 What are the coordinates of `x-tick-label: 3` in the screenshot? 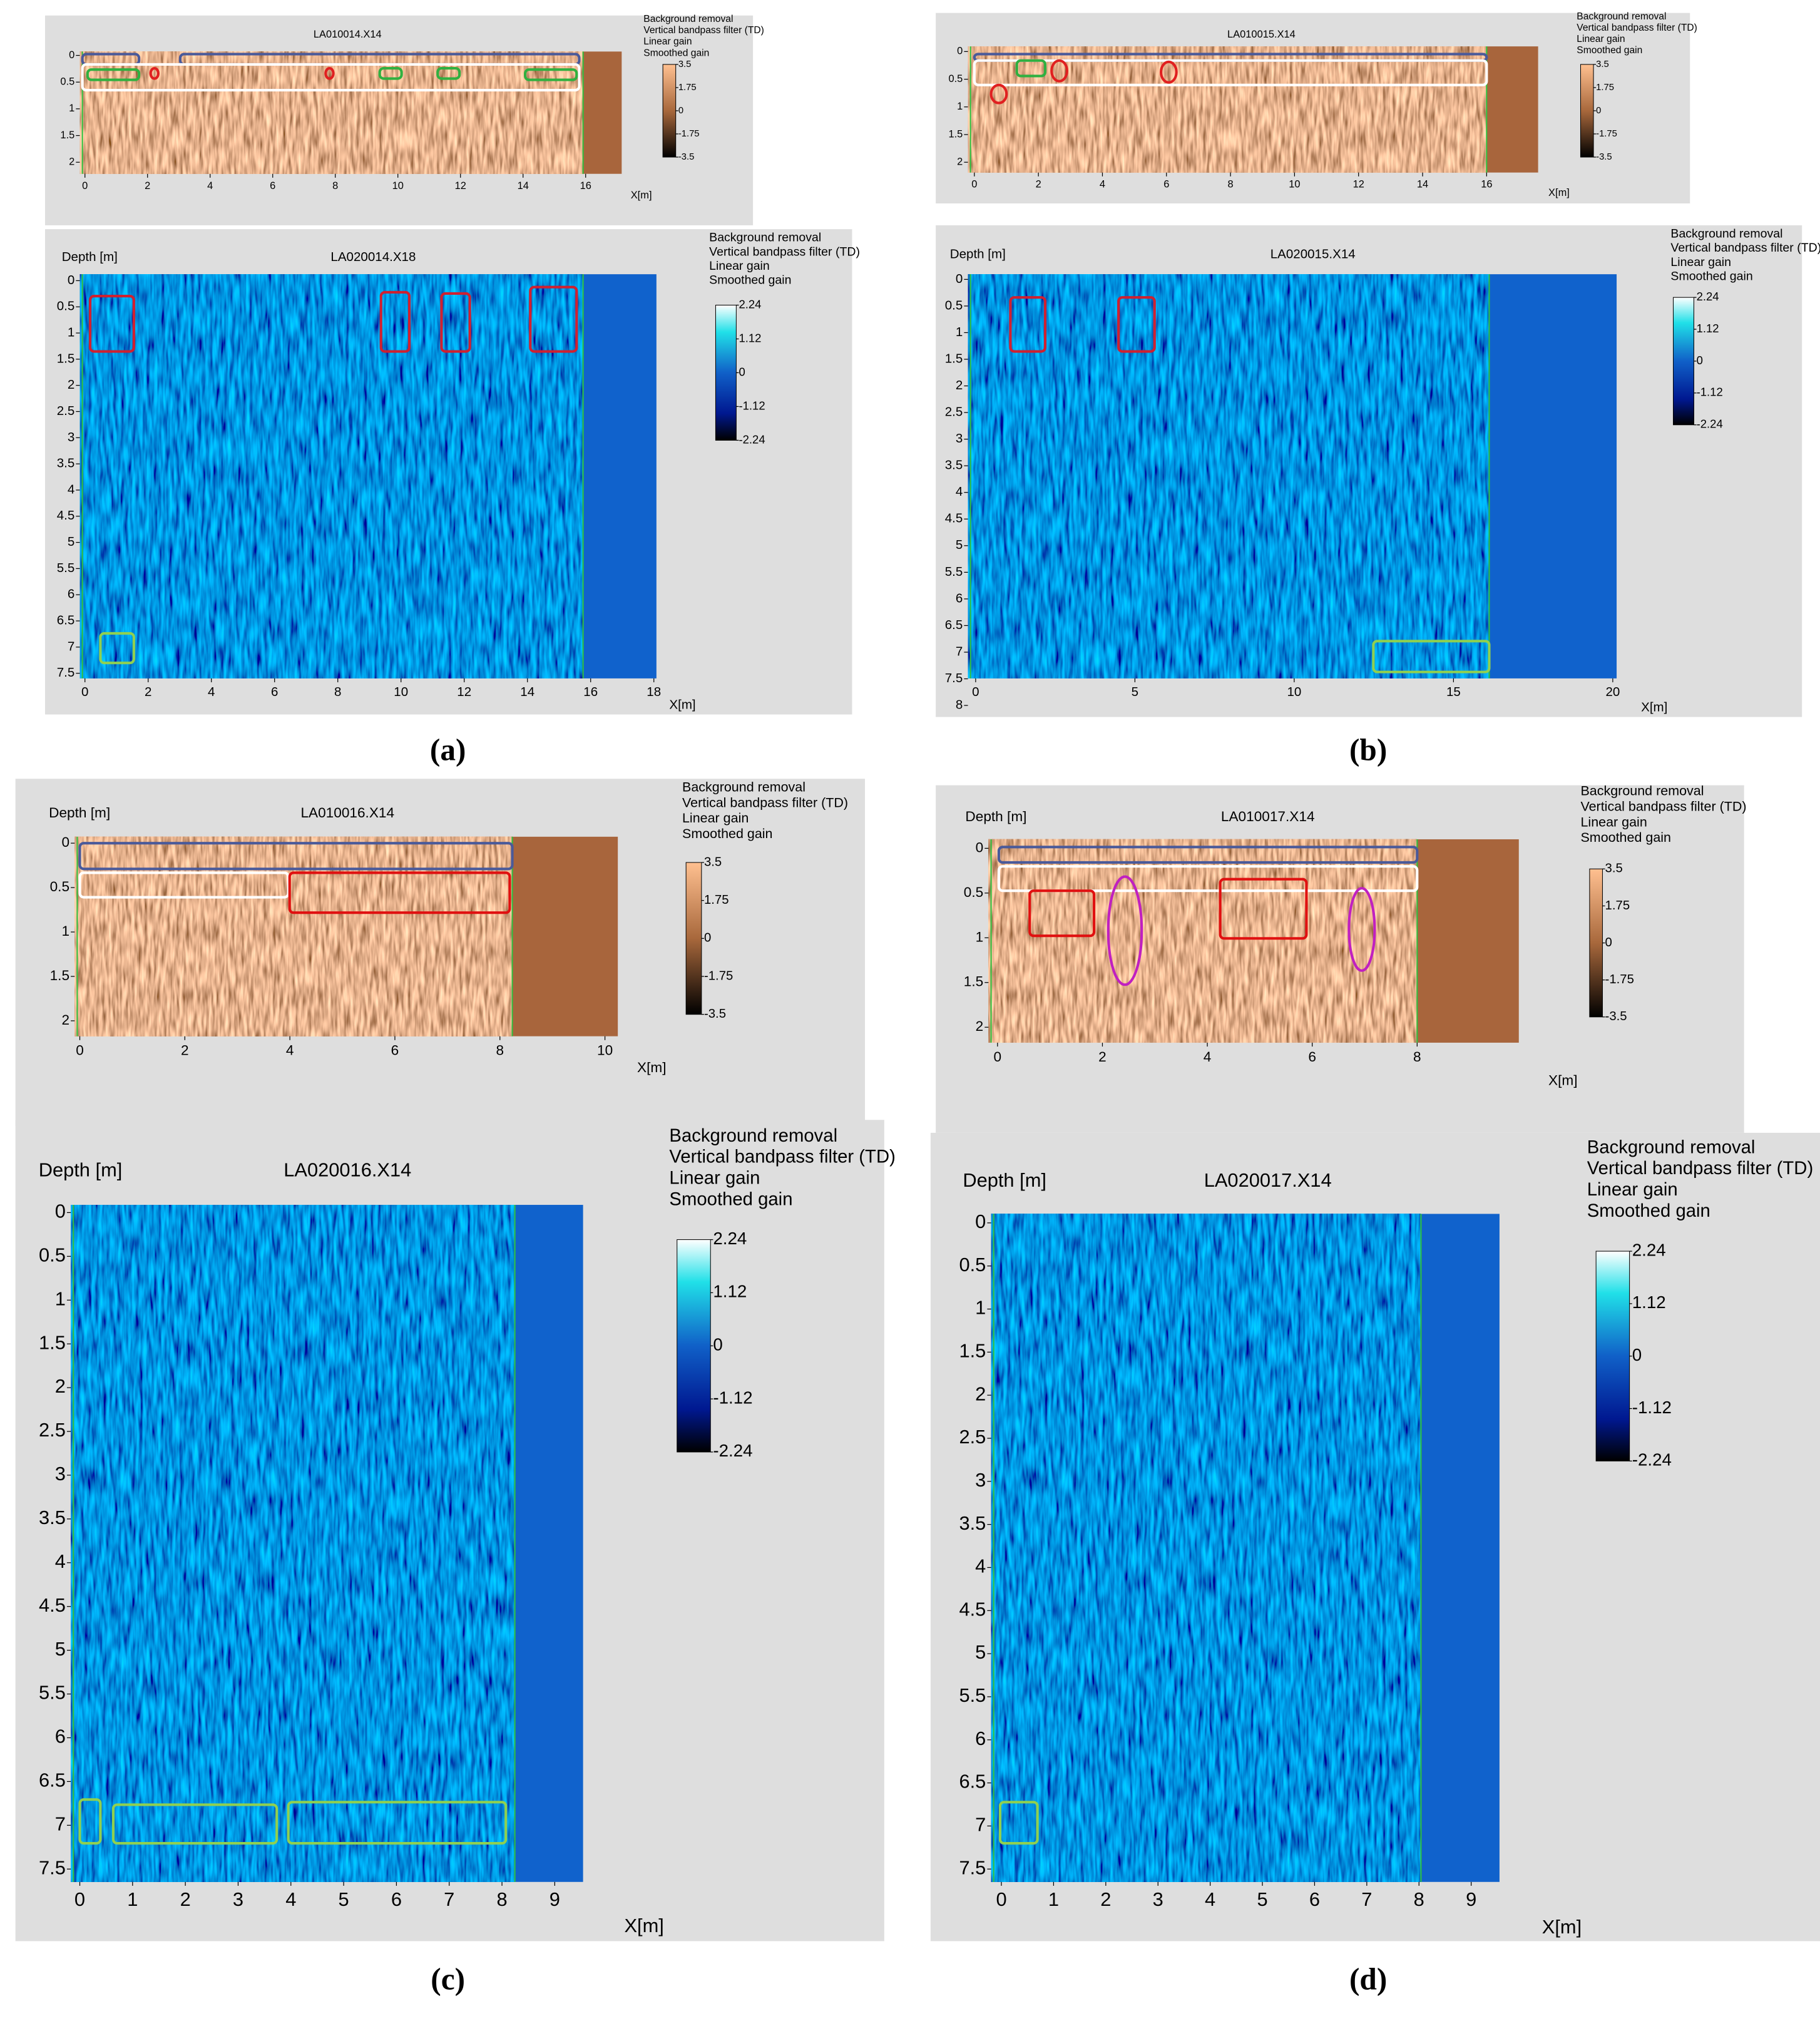 It's located at (1158, 1899).